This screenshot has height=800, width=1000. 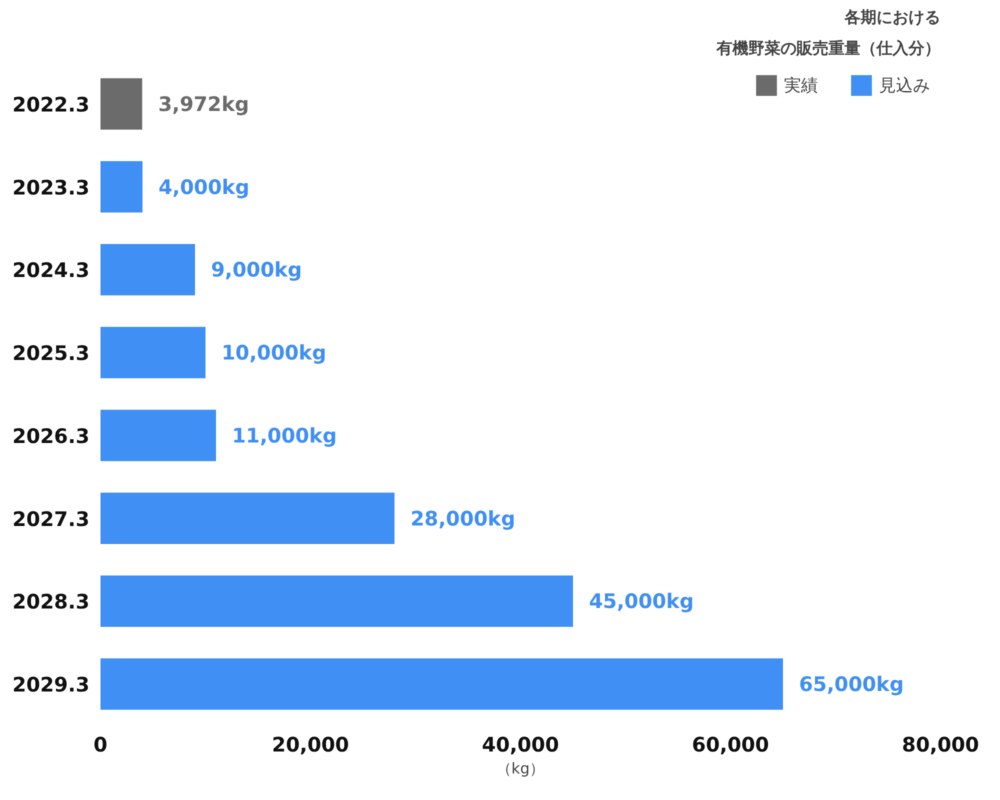 What do you see at coordinates (204, 104) in the screenshot?
I see `data-label: 3,972kg` at bounding box center [204, 104].